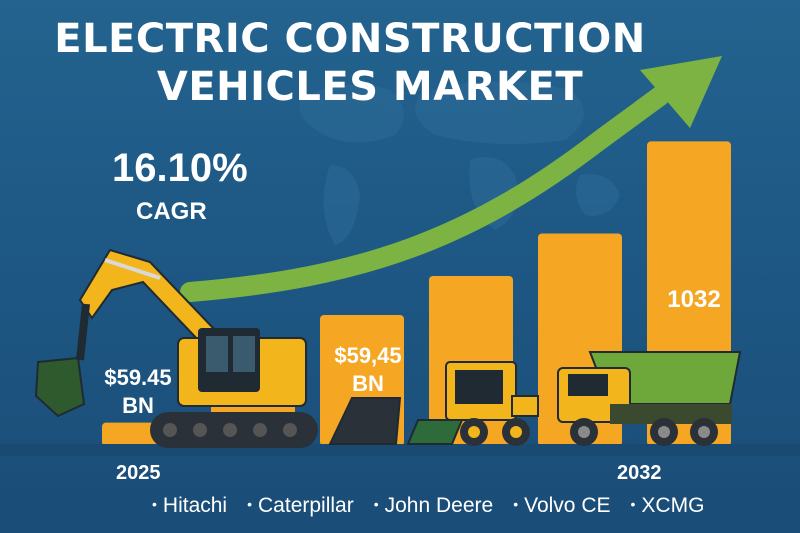  What do you see at coordinates (171, 211) in the screenshot?
I see `cagr-label: CAGR` at bounding box center [171, 211].